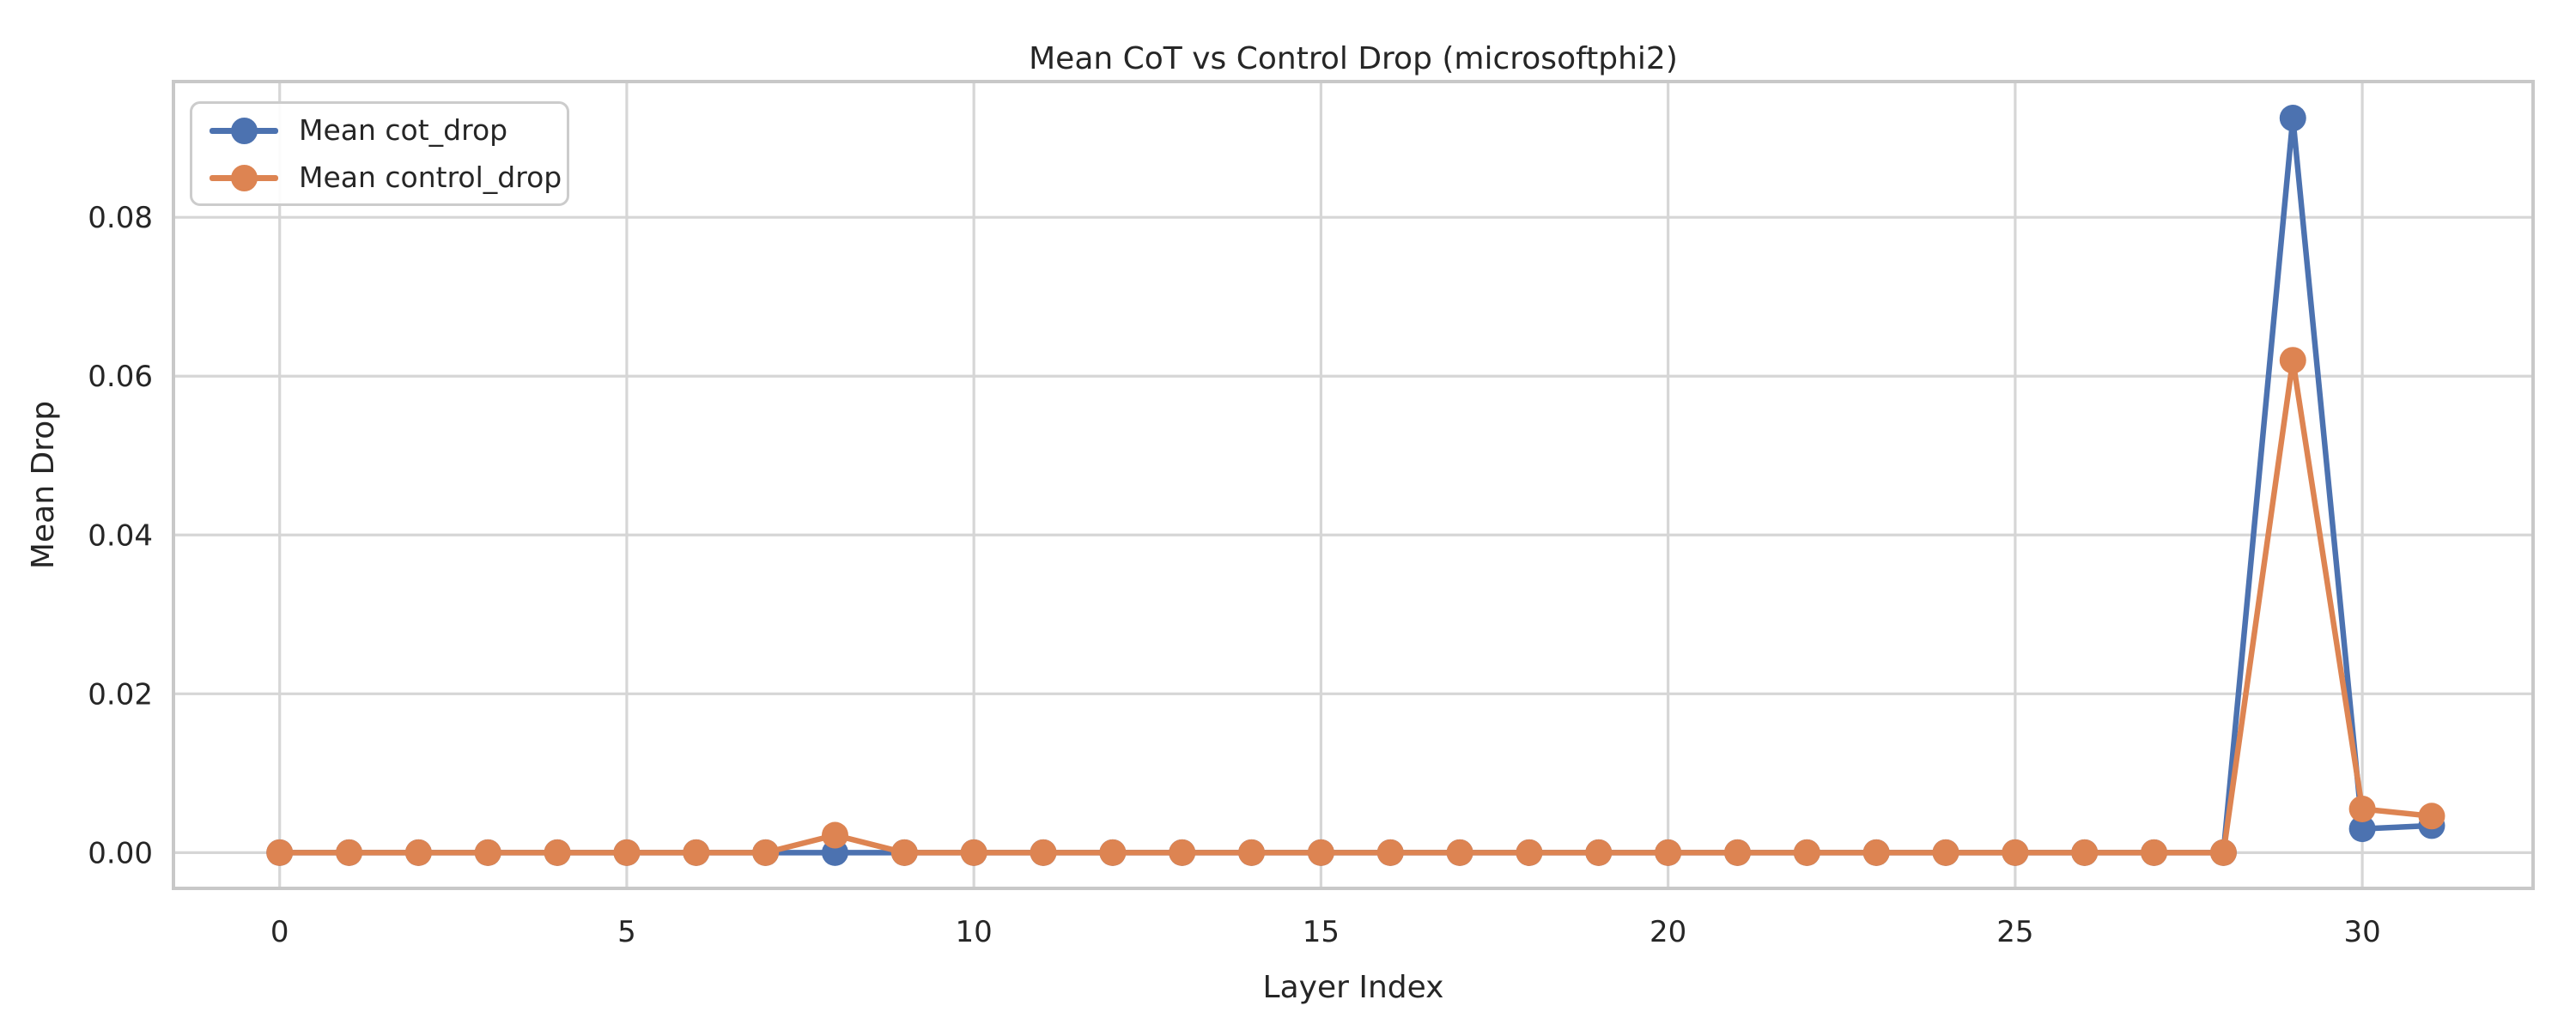  Describe the element at coordinates (244, 130) in the screenshot. I see `legend-marker-cot-drop-icon` at that location.